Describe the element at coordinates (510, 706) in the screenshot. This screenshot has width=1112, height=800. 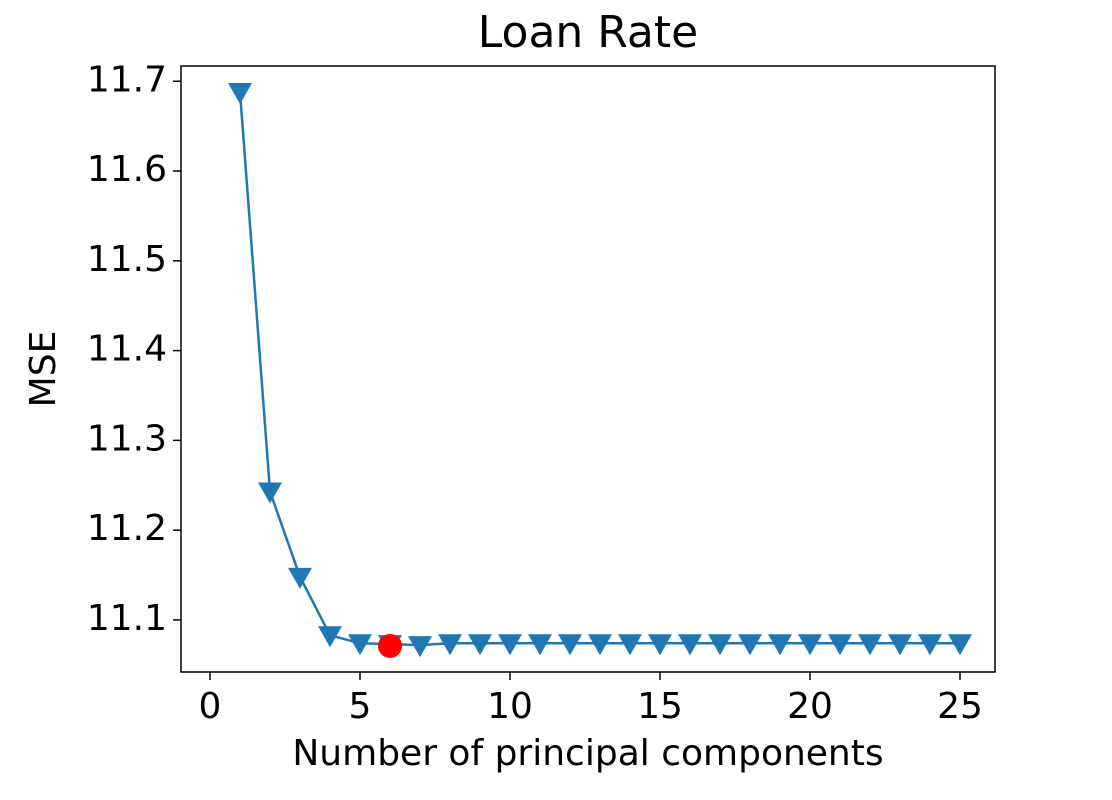
I see `x-tick-label: 10` at that location.